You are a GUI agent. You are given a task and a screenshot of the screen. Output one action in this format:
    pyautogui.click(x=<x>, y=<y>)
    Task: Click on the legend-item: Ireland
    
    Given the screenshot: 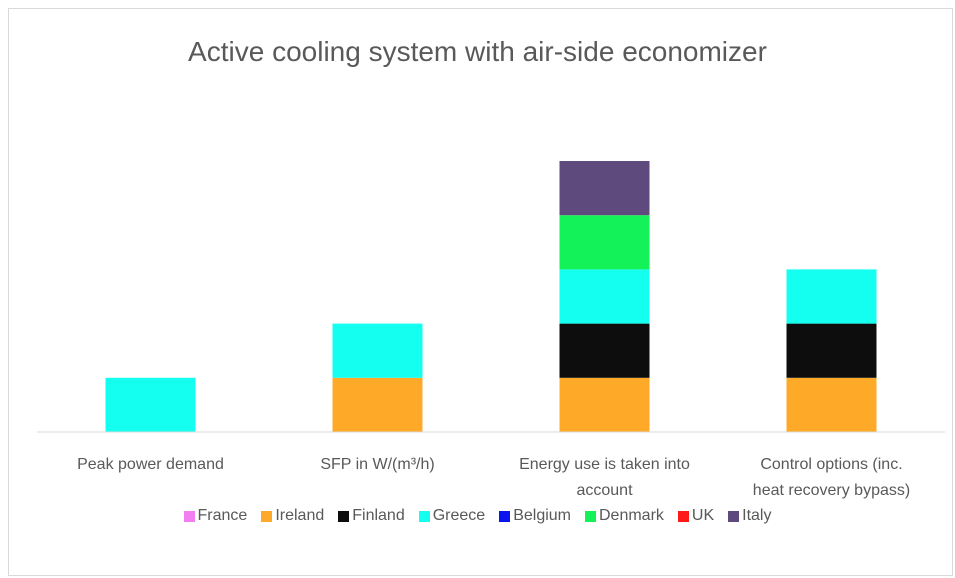 What is the action you would take?
    pyautogui.click(x=292, y=516)
    